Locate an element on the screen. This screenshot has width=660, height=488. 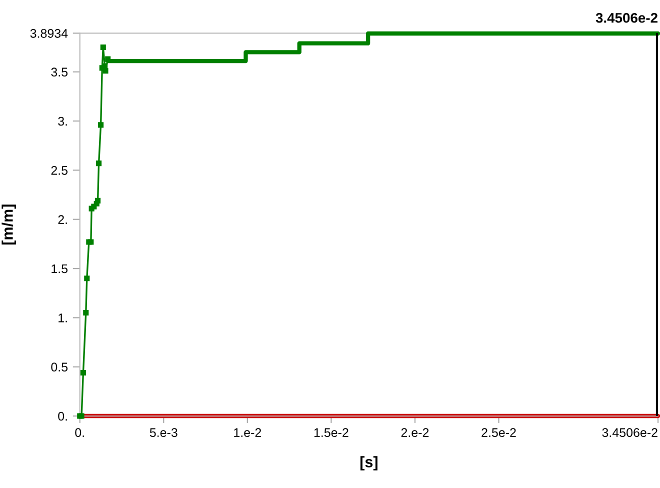
y-tick-label: 0.5 is located at coordinates (59, 367).